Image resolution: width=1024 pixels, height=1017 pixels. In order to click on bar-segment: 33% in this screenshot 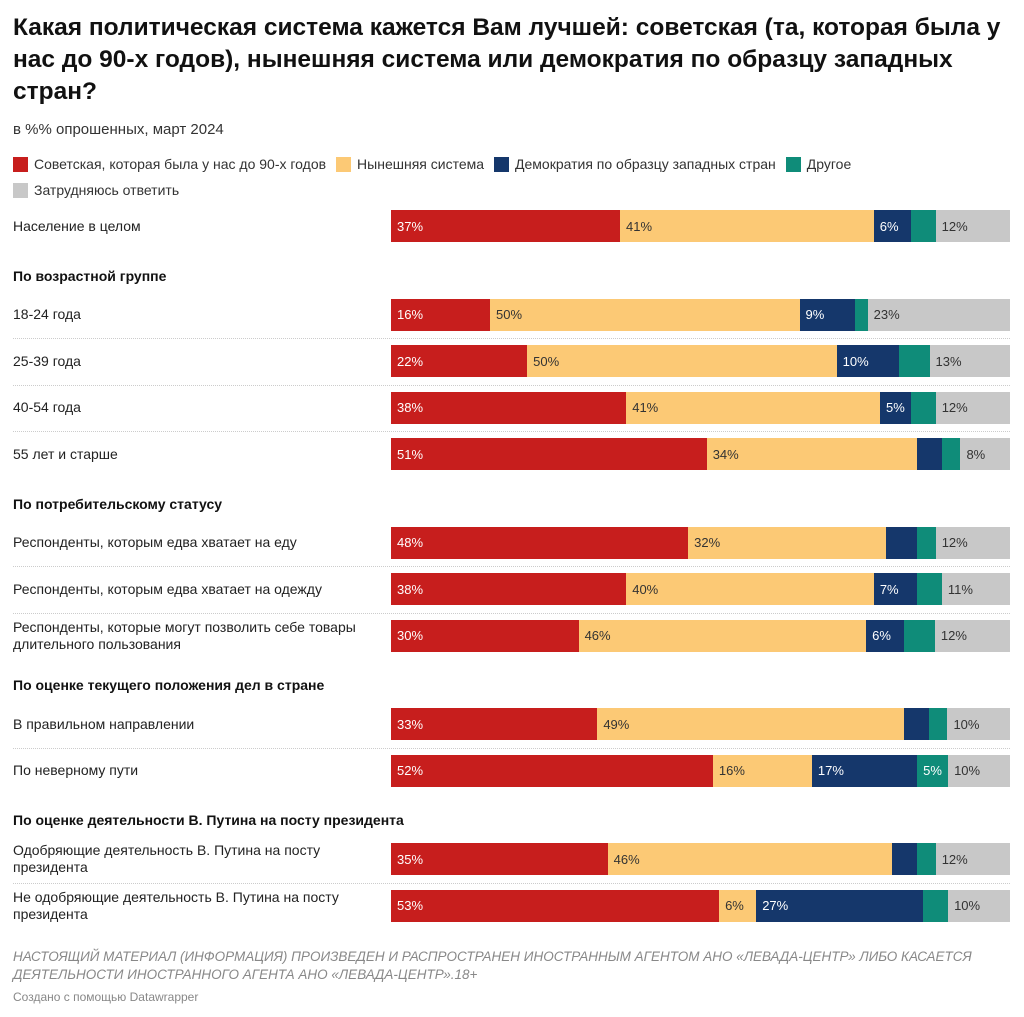, I will do `click(494, 724)`.